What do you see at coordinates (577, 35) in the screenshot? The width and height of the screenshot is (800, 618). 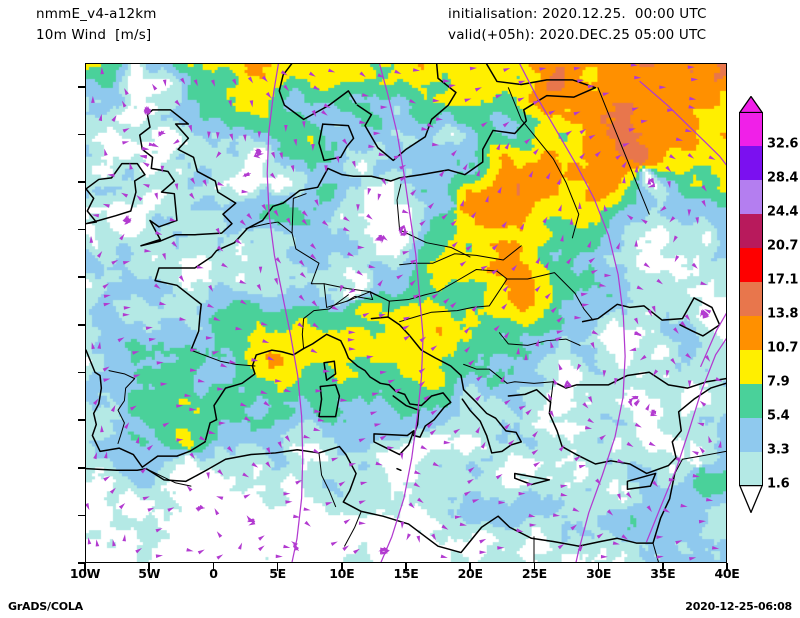 I see `header-valid-time-label: valid(+05h): 2020.DEC.25 05:00 UTC` at bounding box center [577, 35].